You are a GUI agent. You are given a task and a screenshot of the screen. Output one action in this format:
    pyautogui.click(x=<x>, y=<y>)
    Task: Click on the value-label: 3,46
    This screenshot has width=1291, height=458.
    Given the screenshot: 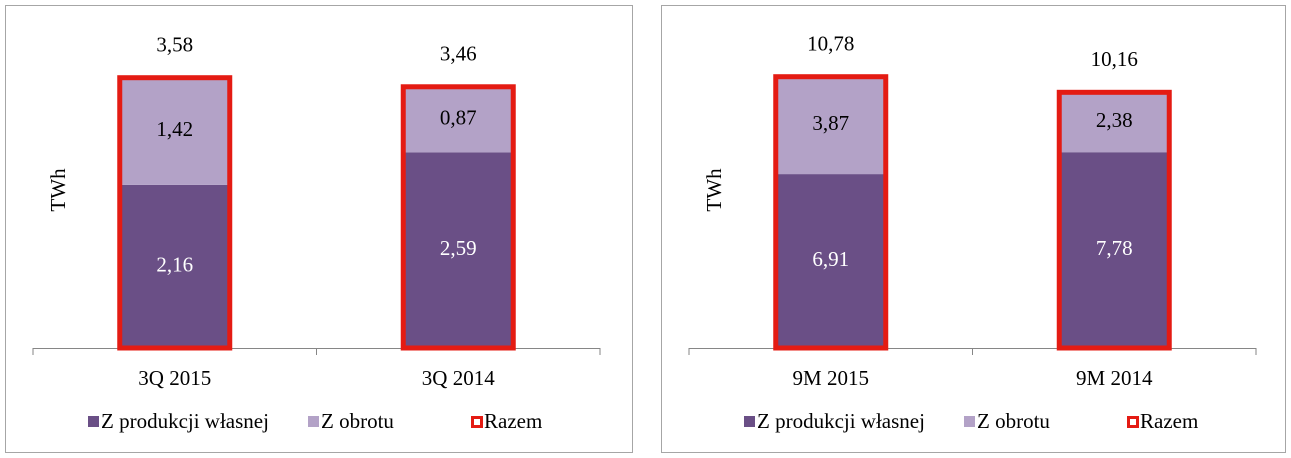 What is the action you would take?
    pyautogui.click(x=458, y=54)
    